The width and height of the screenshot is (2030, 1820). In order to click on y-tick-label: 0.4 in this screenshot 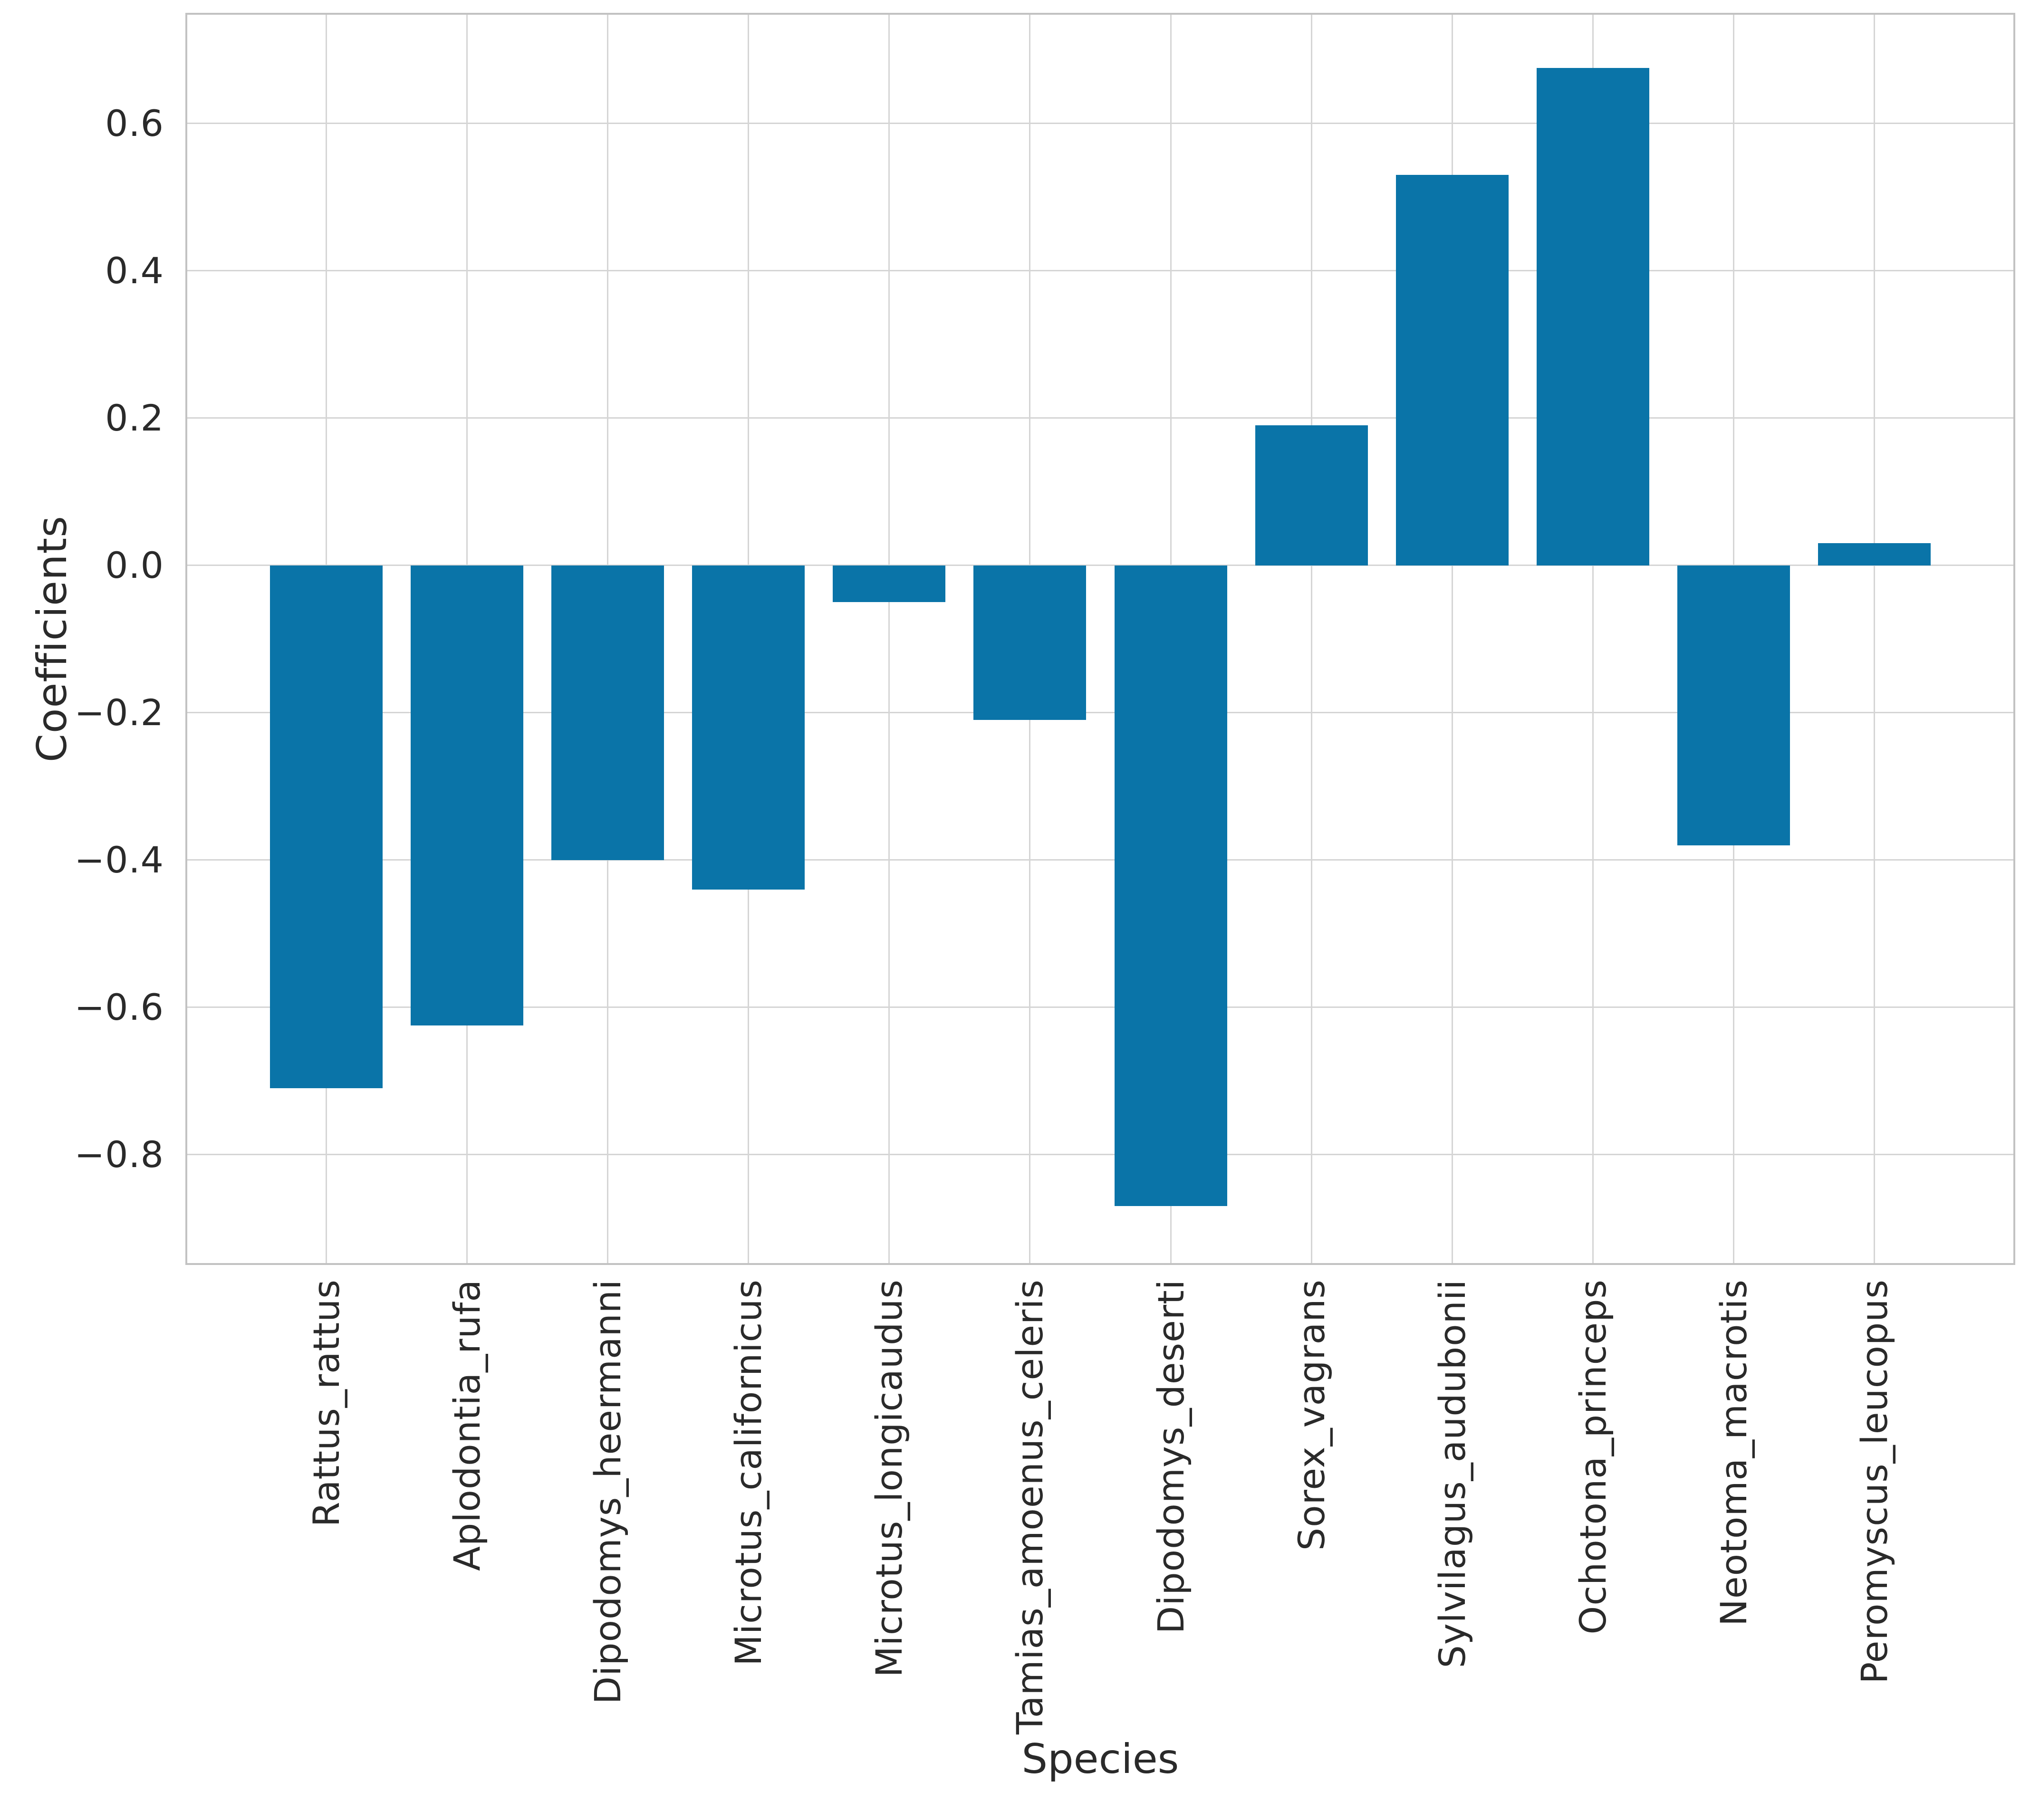, I will do `click(134, 270)`.